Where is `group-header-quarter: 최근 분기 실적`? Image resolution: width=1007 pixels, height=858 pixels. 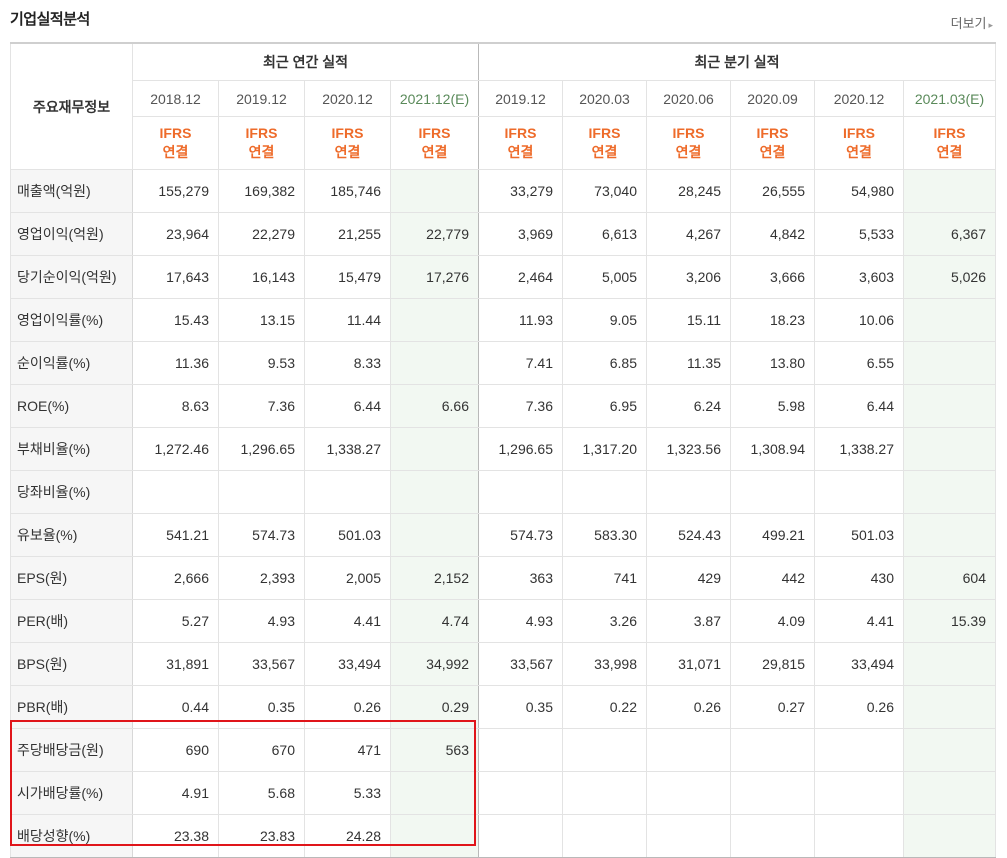
group-header-quarter: 최근 분기 실적 is located at coordinates (737, 61).